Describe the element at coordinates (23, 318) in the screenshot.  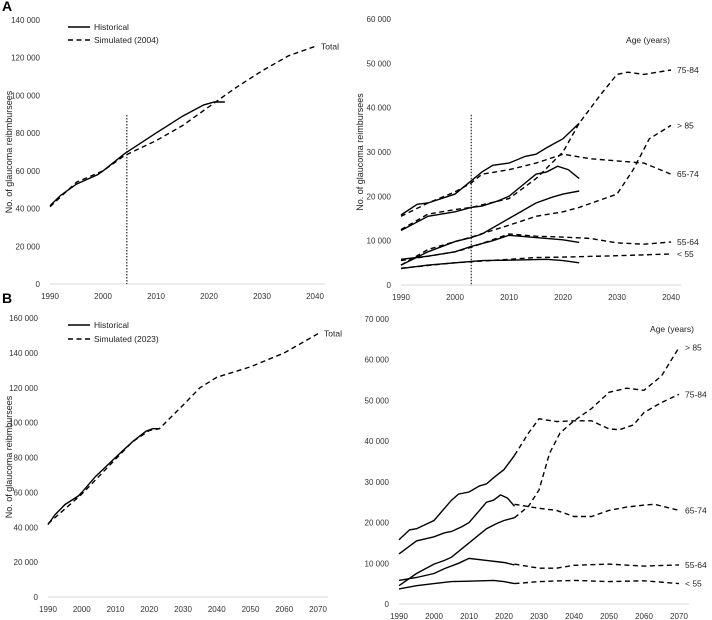
I see `y-tick-label: 160 000` at that location.